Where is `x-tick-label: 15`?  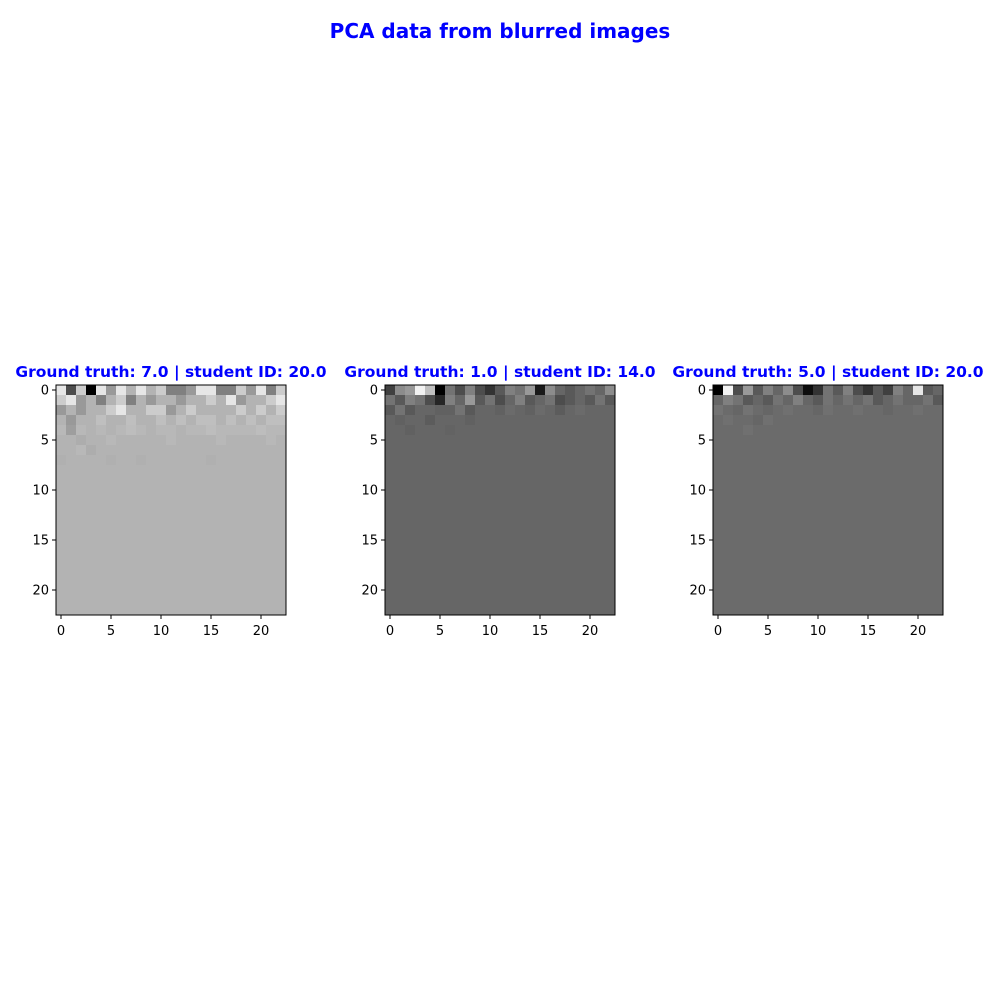 x-tick-label: 15 is located at coordinates (540, 631).